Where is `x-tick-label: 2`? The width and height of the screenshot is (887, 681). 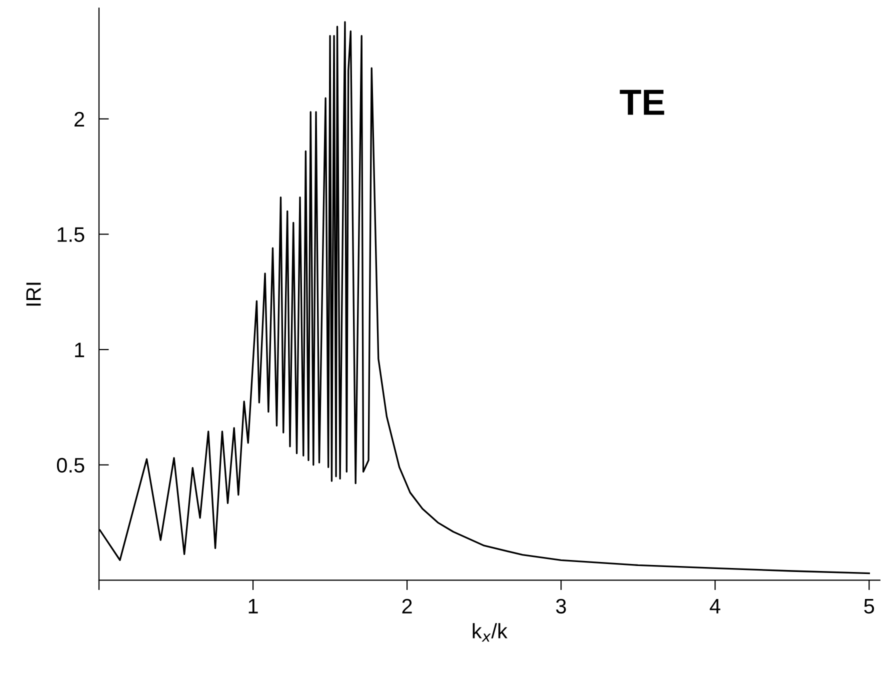 x-tick-label: 2 is located at coordinates (407, 606).